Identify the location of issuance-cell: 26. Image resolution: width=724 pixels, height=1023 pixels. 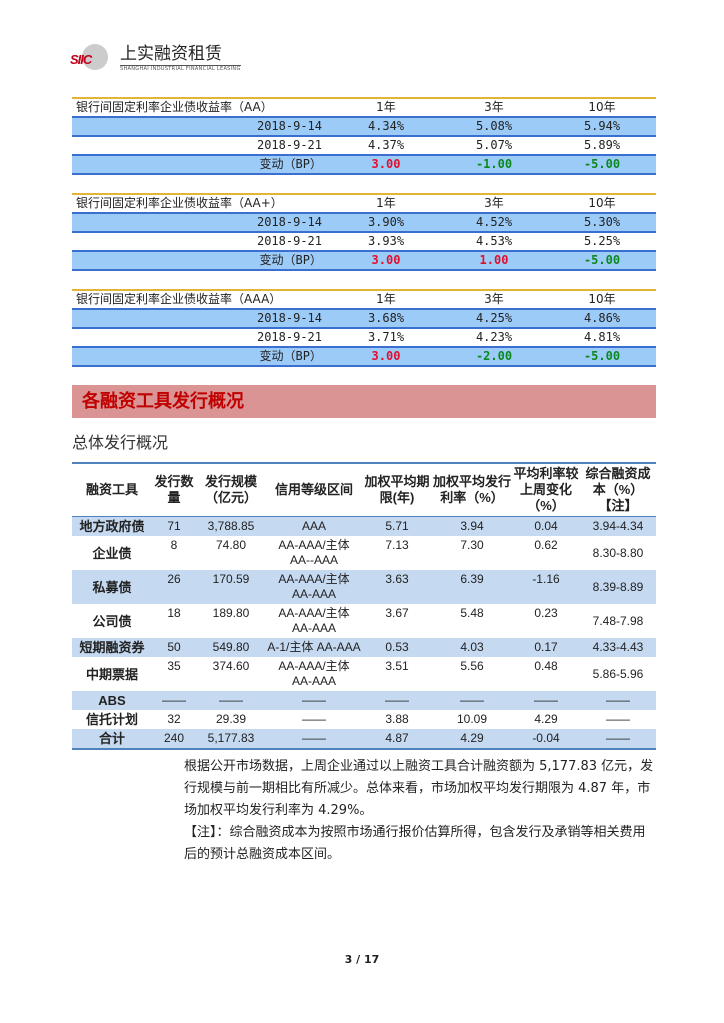
(174, 587).